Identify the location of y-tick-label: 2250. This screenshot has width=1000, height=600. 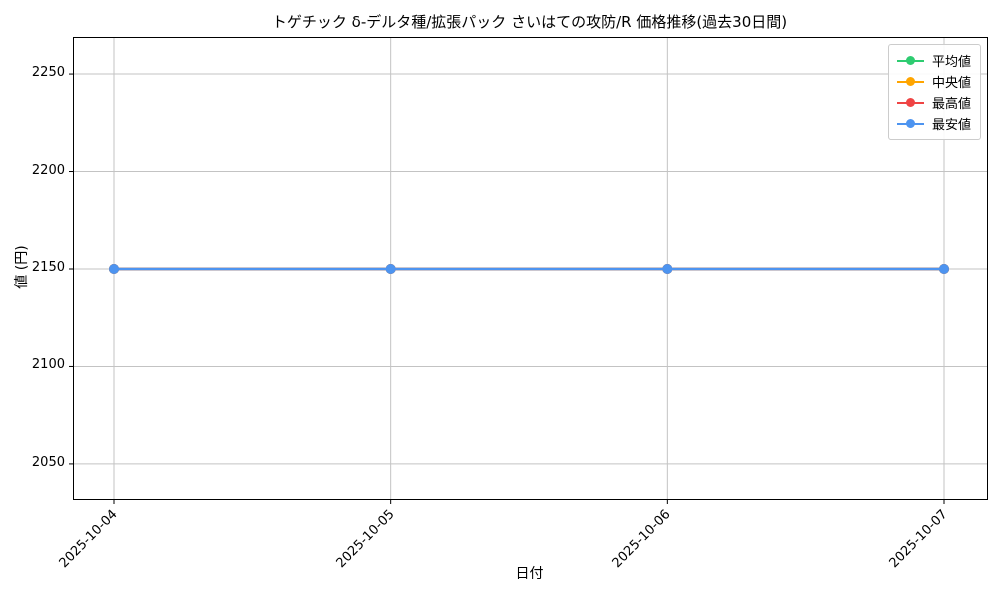
(48, 73).